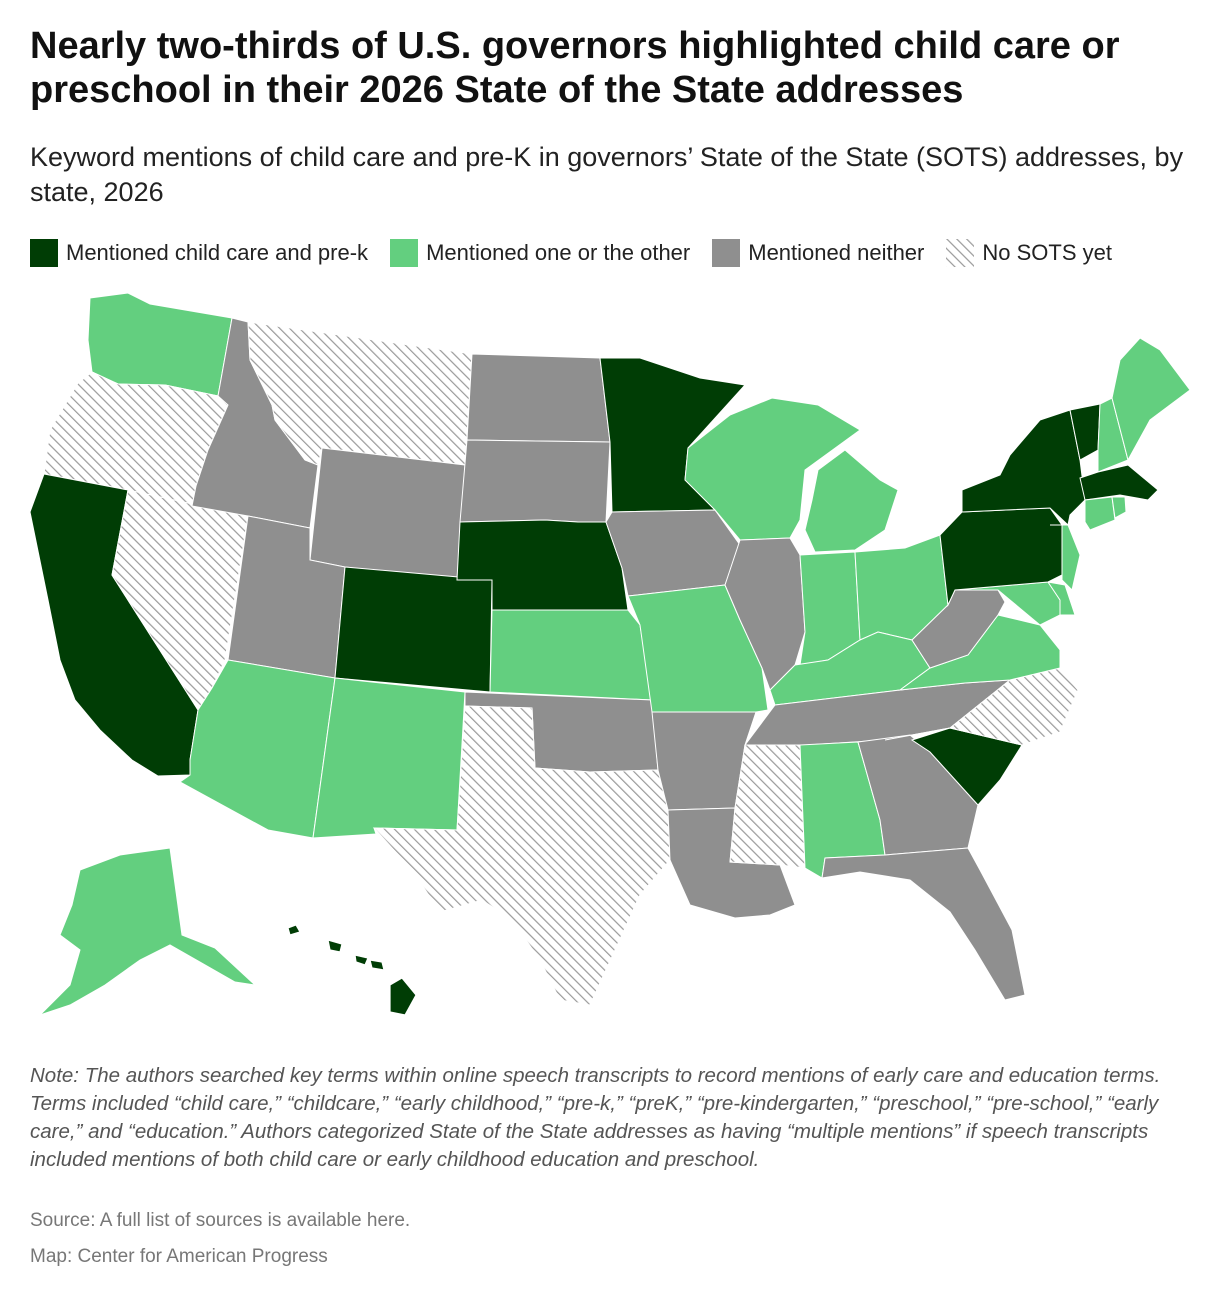  What do you see at coordinates (1113, 435) in the screenshot?
I see `state-NH` at bounding box center [1113, 435].